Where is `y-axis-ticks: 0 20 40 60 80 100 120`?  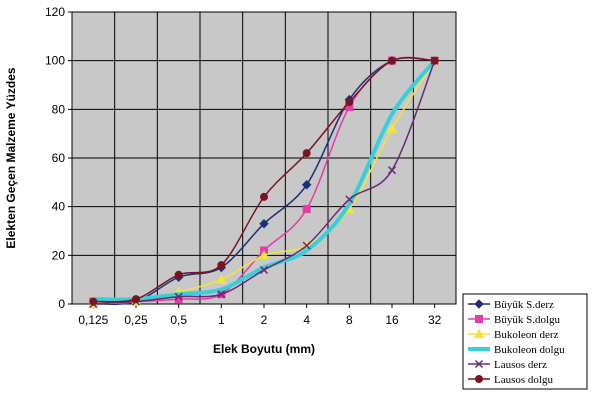
y-axis-ticks: 0 20 40 60 80 100 120 is located at coordinates (58, 158).